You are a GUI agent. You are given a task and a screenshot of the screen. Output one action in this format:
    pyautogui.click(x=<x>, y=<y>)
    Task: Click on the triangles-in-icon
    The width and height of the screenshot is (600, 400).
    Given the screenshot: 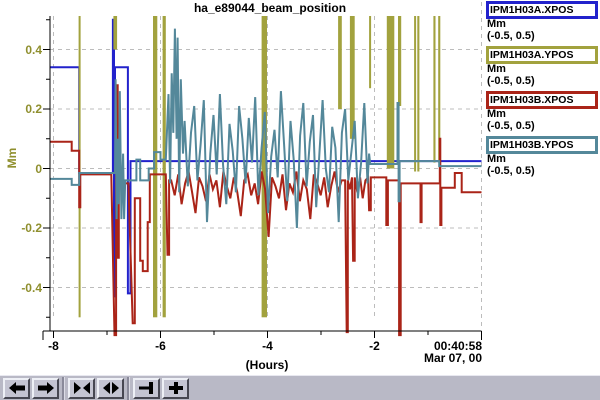 What is the action you would take?
    pyautogui.click(x=81, y=388)
    